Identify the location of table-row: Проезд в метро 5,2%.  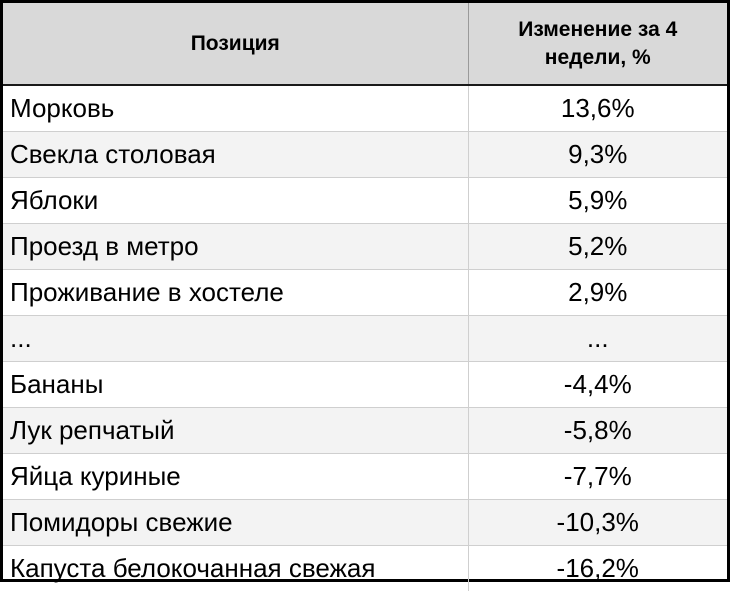
(365, 247).